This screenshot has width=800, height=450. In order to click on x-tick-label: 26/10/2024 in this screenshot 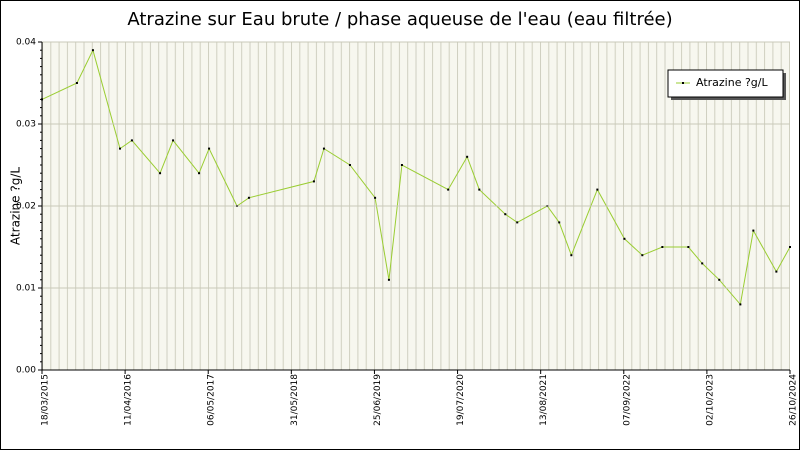, I will do `click(794, 400)`.